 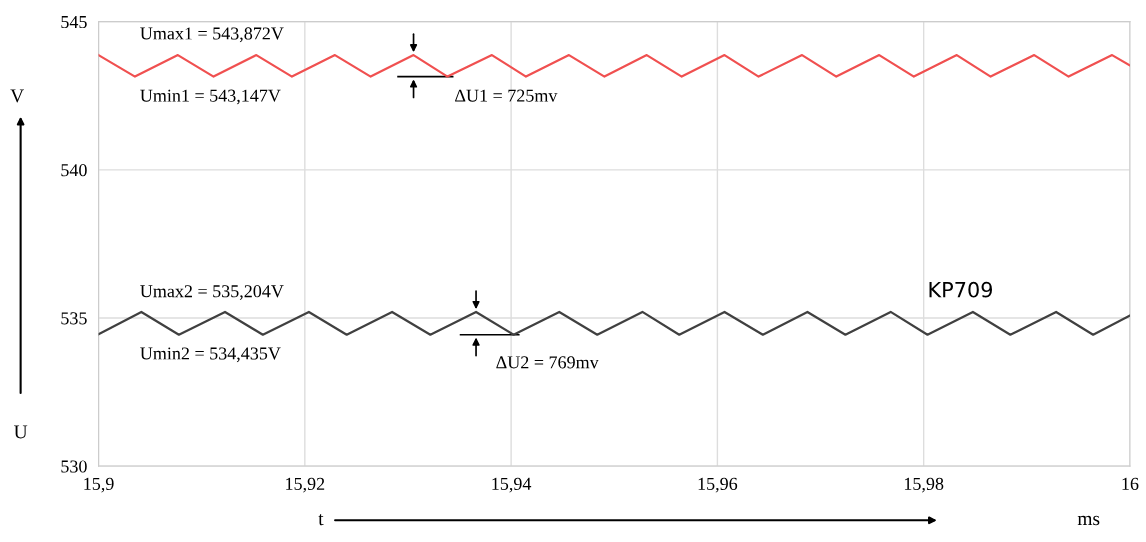 What do you see at coordinates (321, 520) in the screenshot?
I see `x-axis-title: t` at bounding box center [321, 520].